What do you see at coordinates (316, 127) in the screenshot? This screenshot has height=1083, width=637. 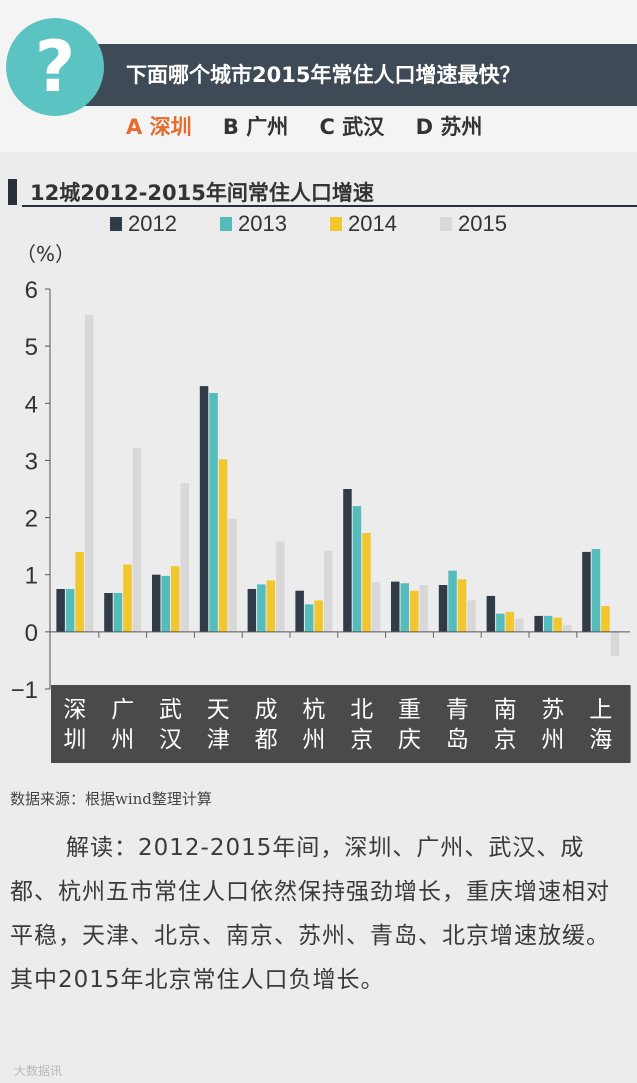 I see `answer-options: A 深圳 B 广州 C 武汉 D 苏州` at bounding box center [316, 127].